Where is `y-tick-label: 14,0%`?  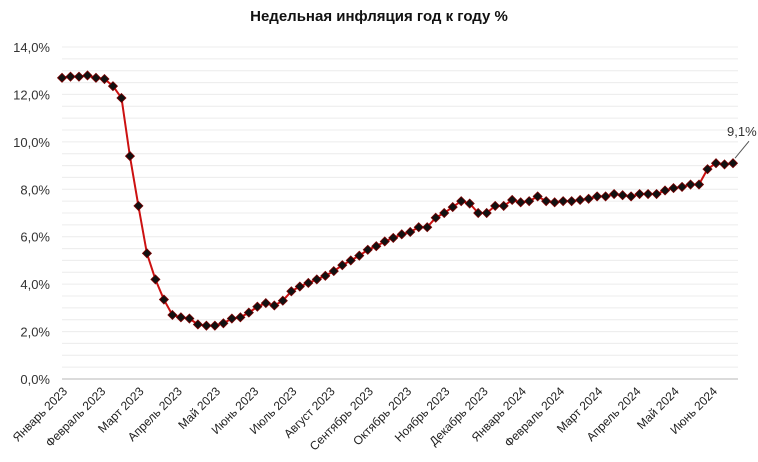
y-tick-label: 14,0% is located at coordinates (31, 47).